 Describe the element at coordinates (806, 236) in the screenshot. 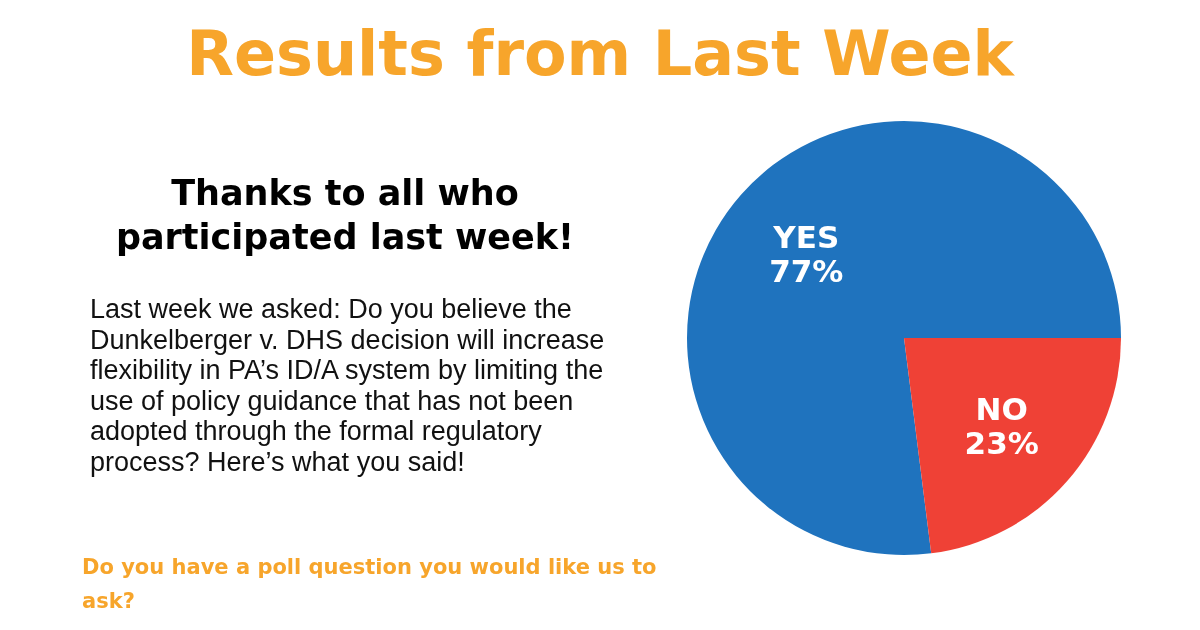

I see `slice-label: YES` at that location.